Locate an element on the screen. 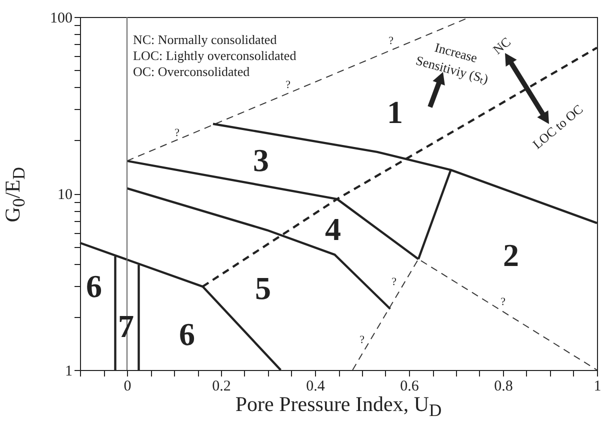 The image size is (612, 437). x-tick-label: 1 is located at coordinates (598, 386).